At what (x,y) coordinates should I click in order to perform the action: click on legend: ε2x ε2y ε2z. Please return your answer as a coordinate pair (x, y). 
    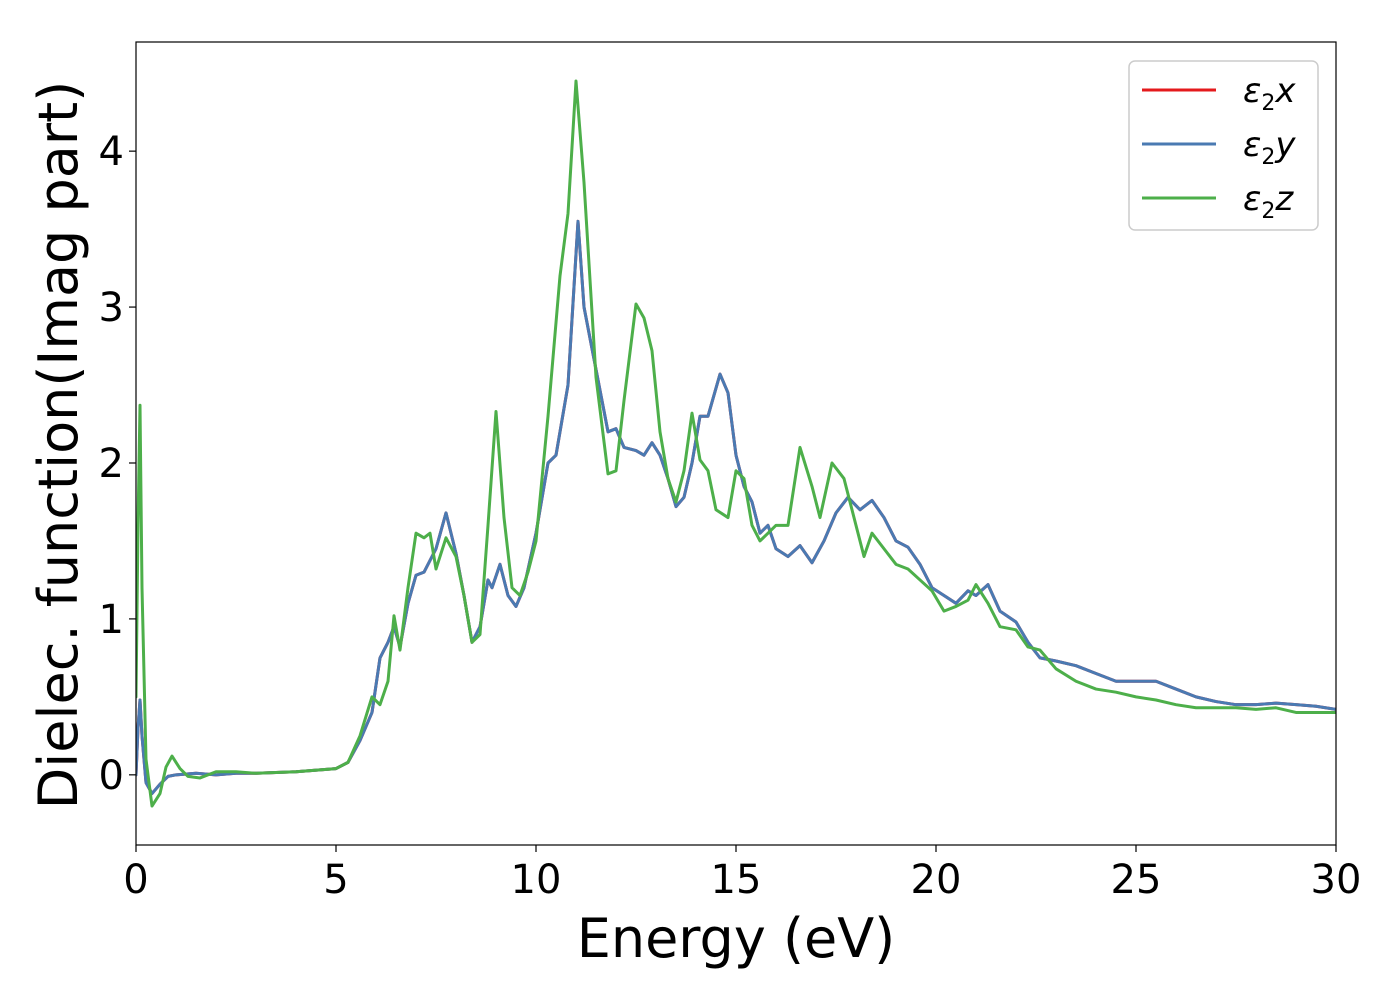
    Looking at the image, I should click on (1223, 145).